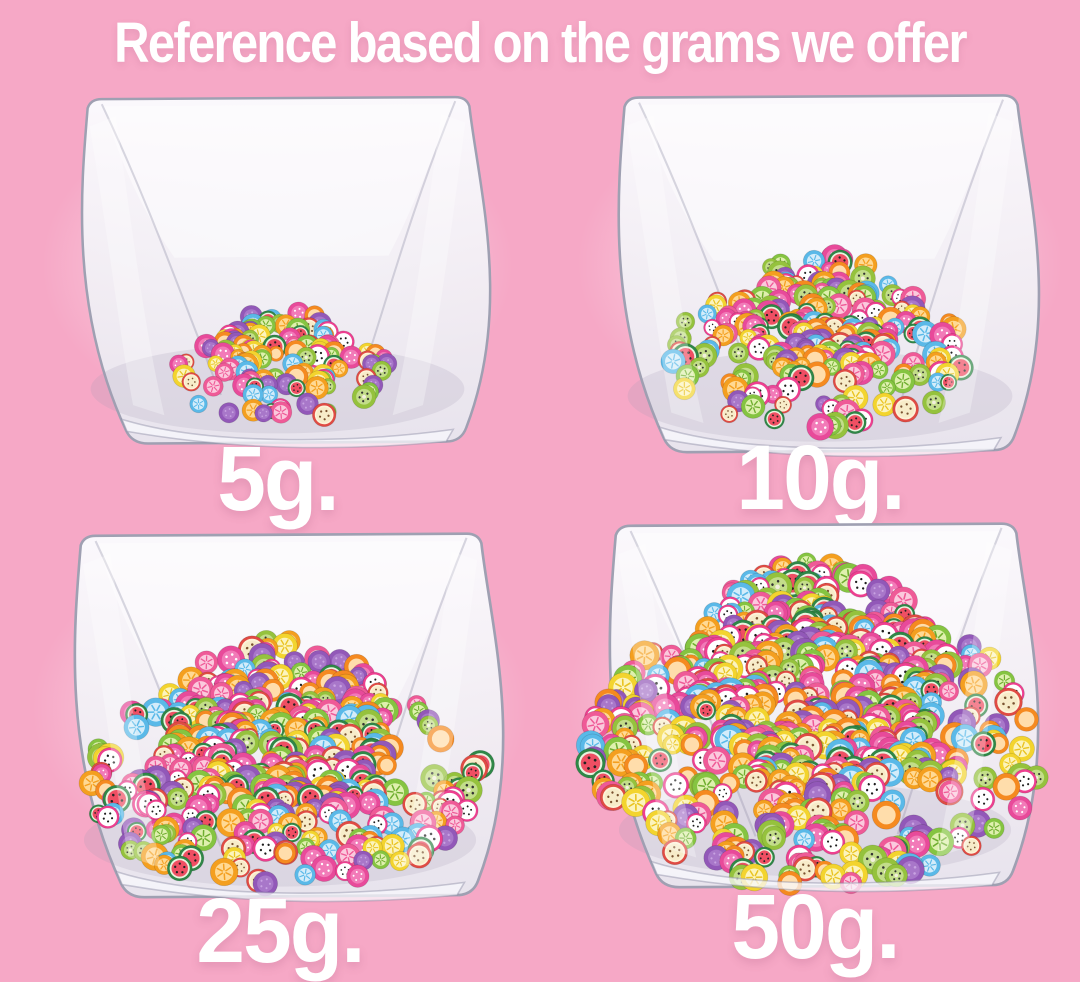  I want to click on page-title: Reference based on the grams we offer, so click(540, 43).